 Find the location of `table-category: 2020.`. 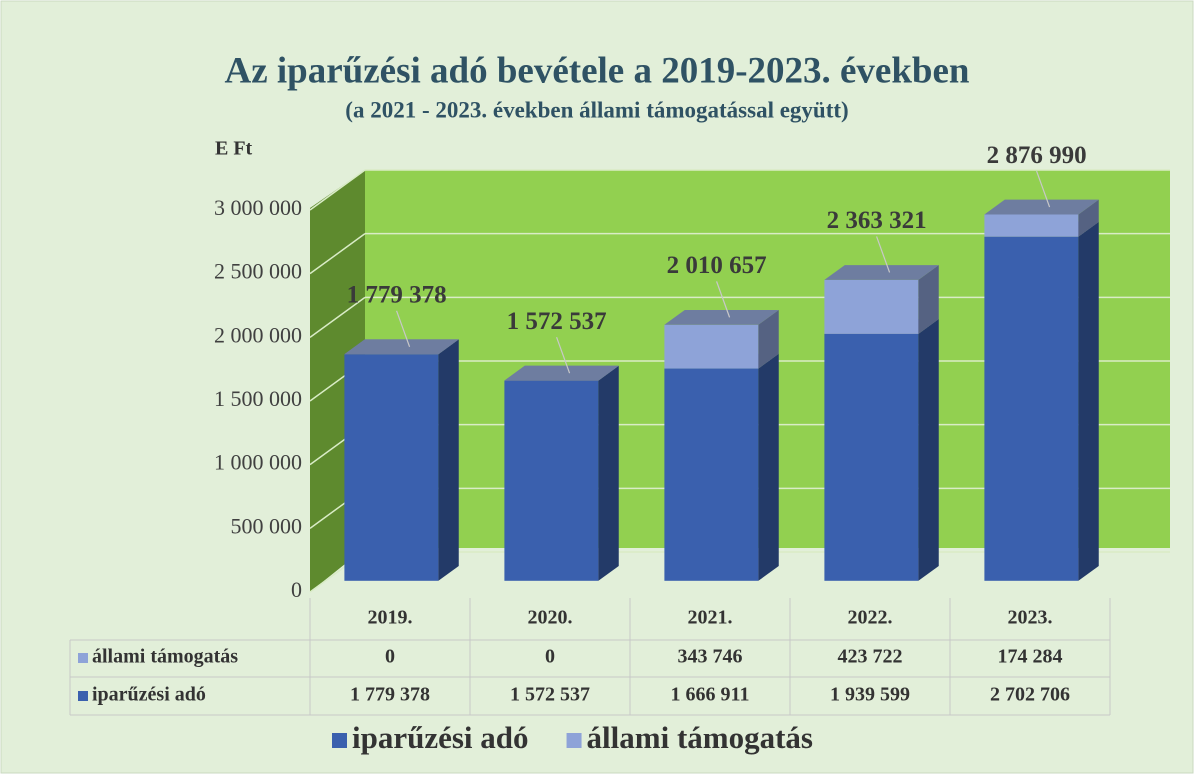

table-category: 2020. is located at coordinates (550, 618).